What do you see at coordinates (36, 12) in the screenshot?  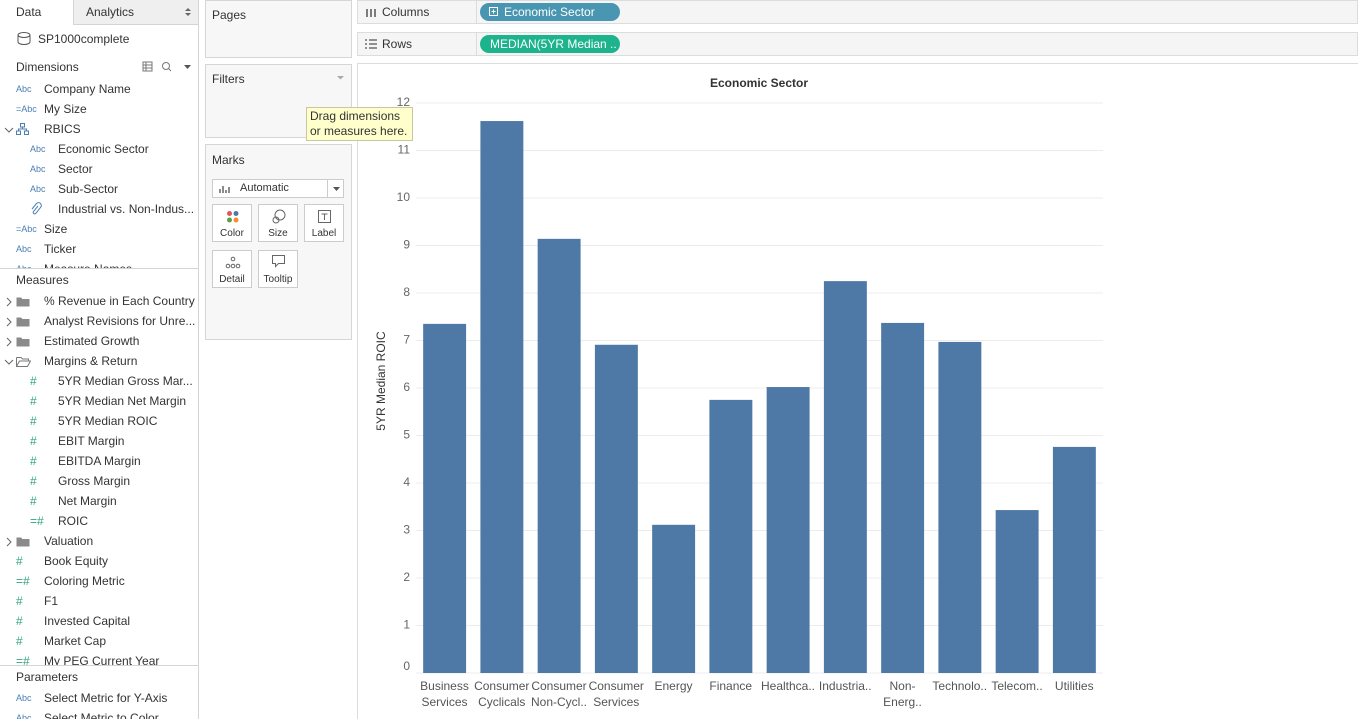 I see `data-tab: Data` at bounding box center [36, 12].